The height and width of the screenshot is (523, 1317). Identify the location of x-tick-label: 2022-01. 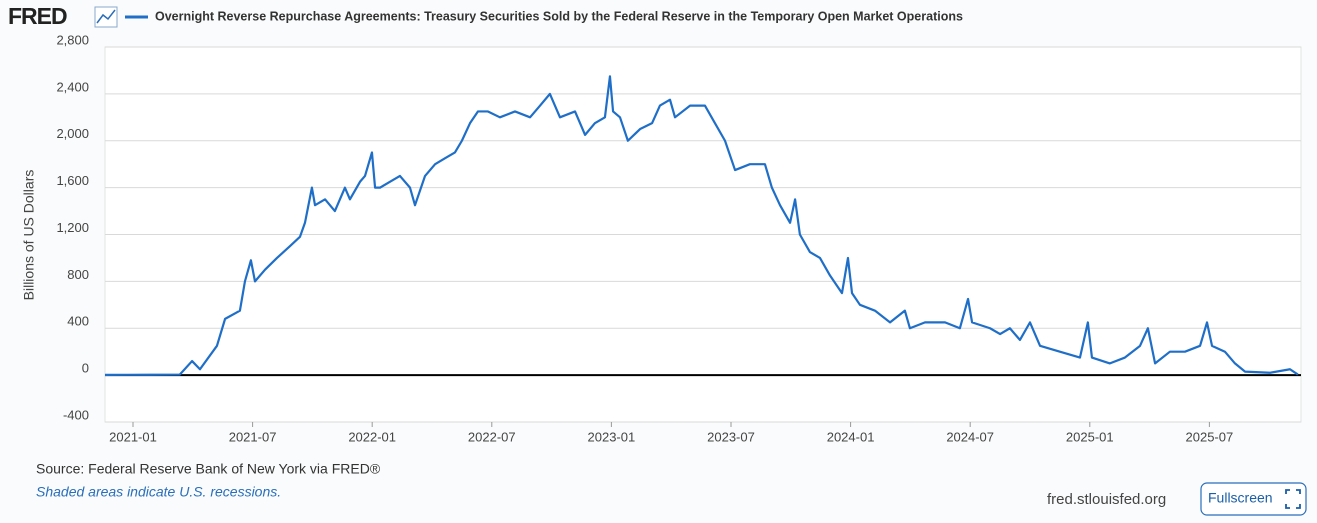
(372, 436).